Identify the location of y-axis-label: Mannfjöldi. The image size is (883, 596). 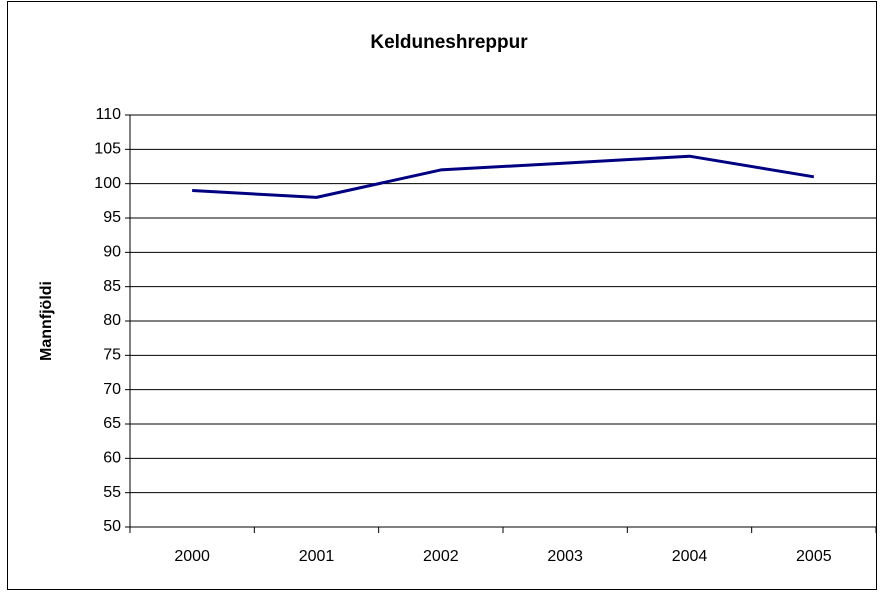
(46, 321).